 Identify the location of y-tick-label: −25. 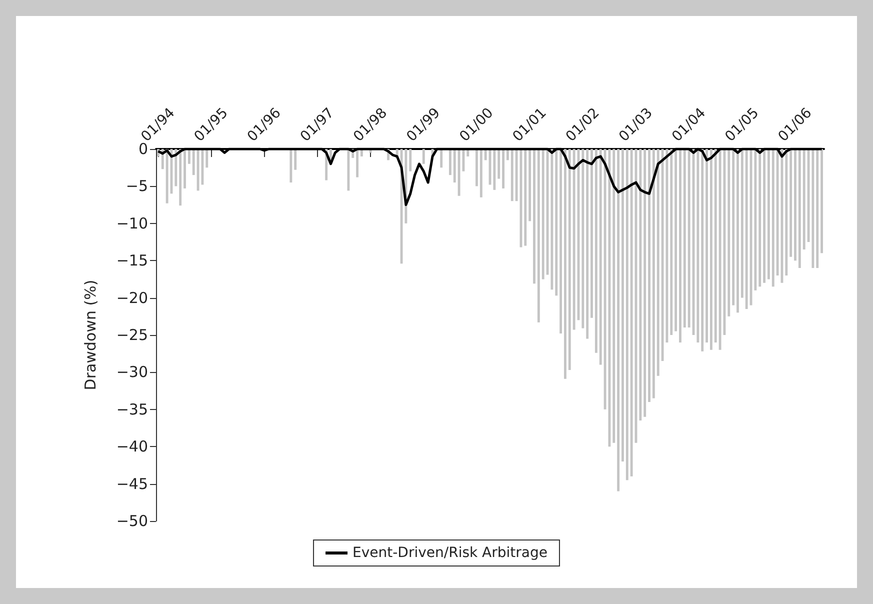
(132, 335).